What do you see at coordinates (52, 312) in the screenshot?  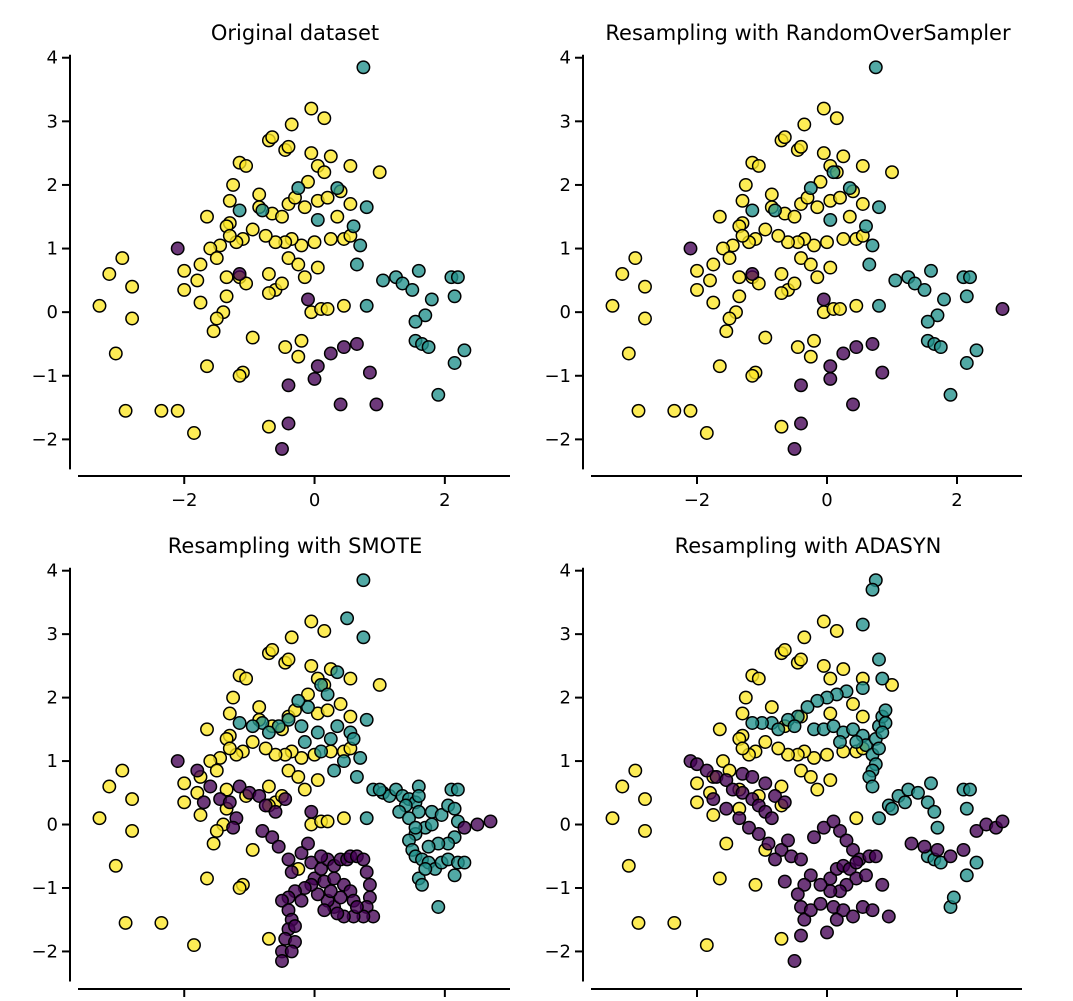 I see `y-tick-label: 0` at bounding box center [52, 312].